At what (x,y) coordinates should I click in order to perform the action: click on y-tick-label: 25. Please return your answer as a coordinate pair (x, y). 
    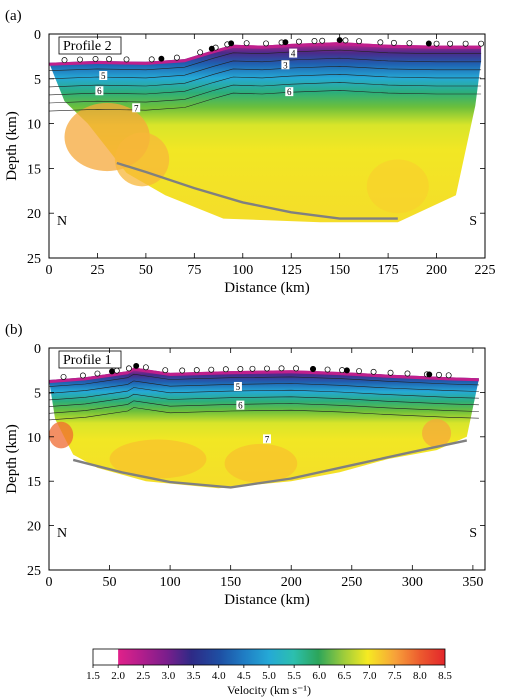
    Looking at the image, I should click on (34, 571).